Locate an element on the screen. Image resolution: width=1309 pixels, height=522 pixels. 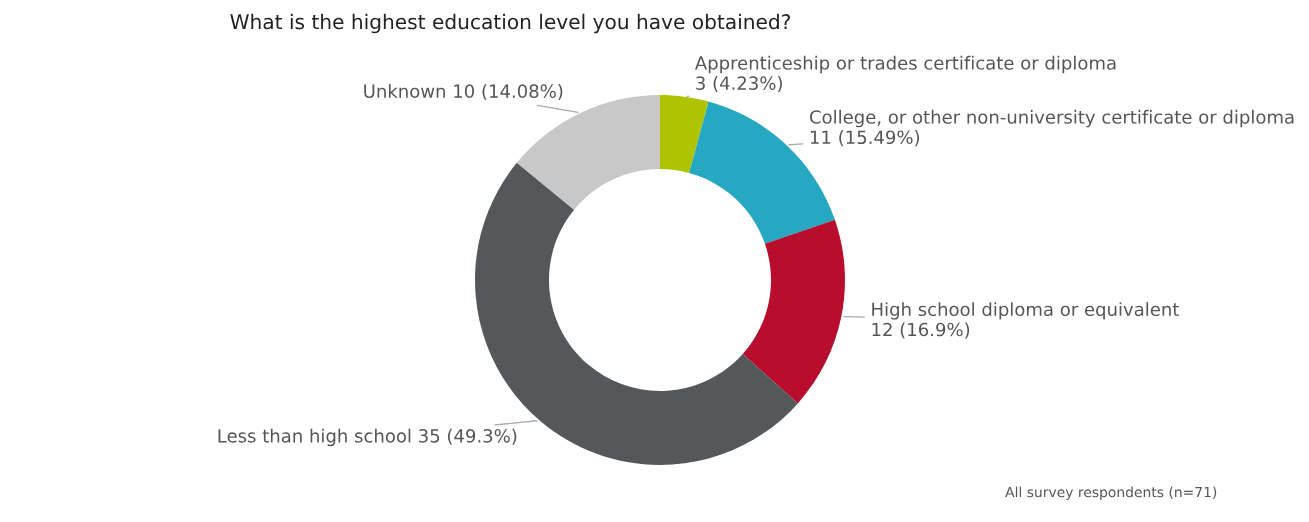
text: All survey respondents (n=71) is located at coordinates (1111, 493).